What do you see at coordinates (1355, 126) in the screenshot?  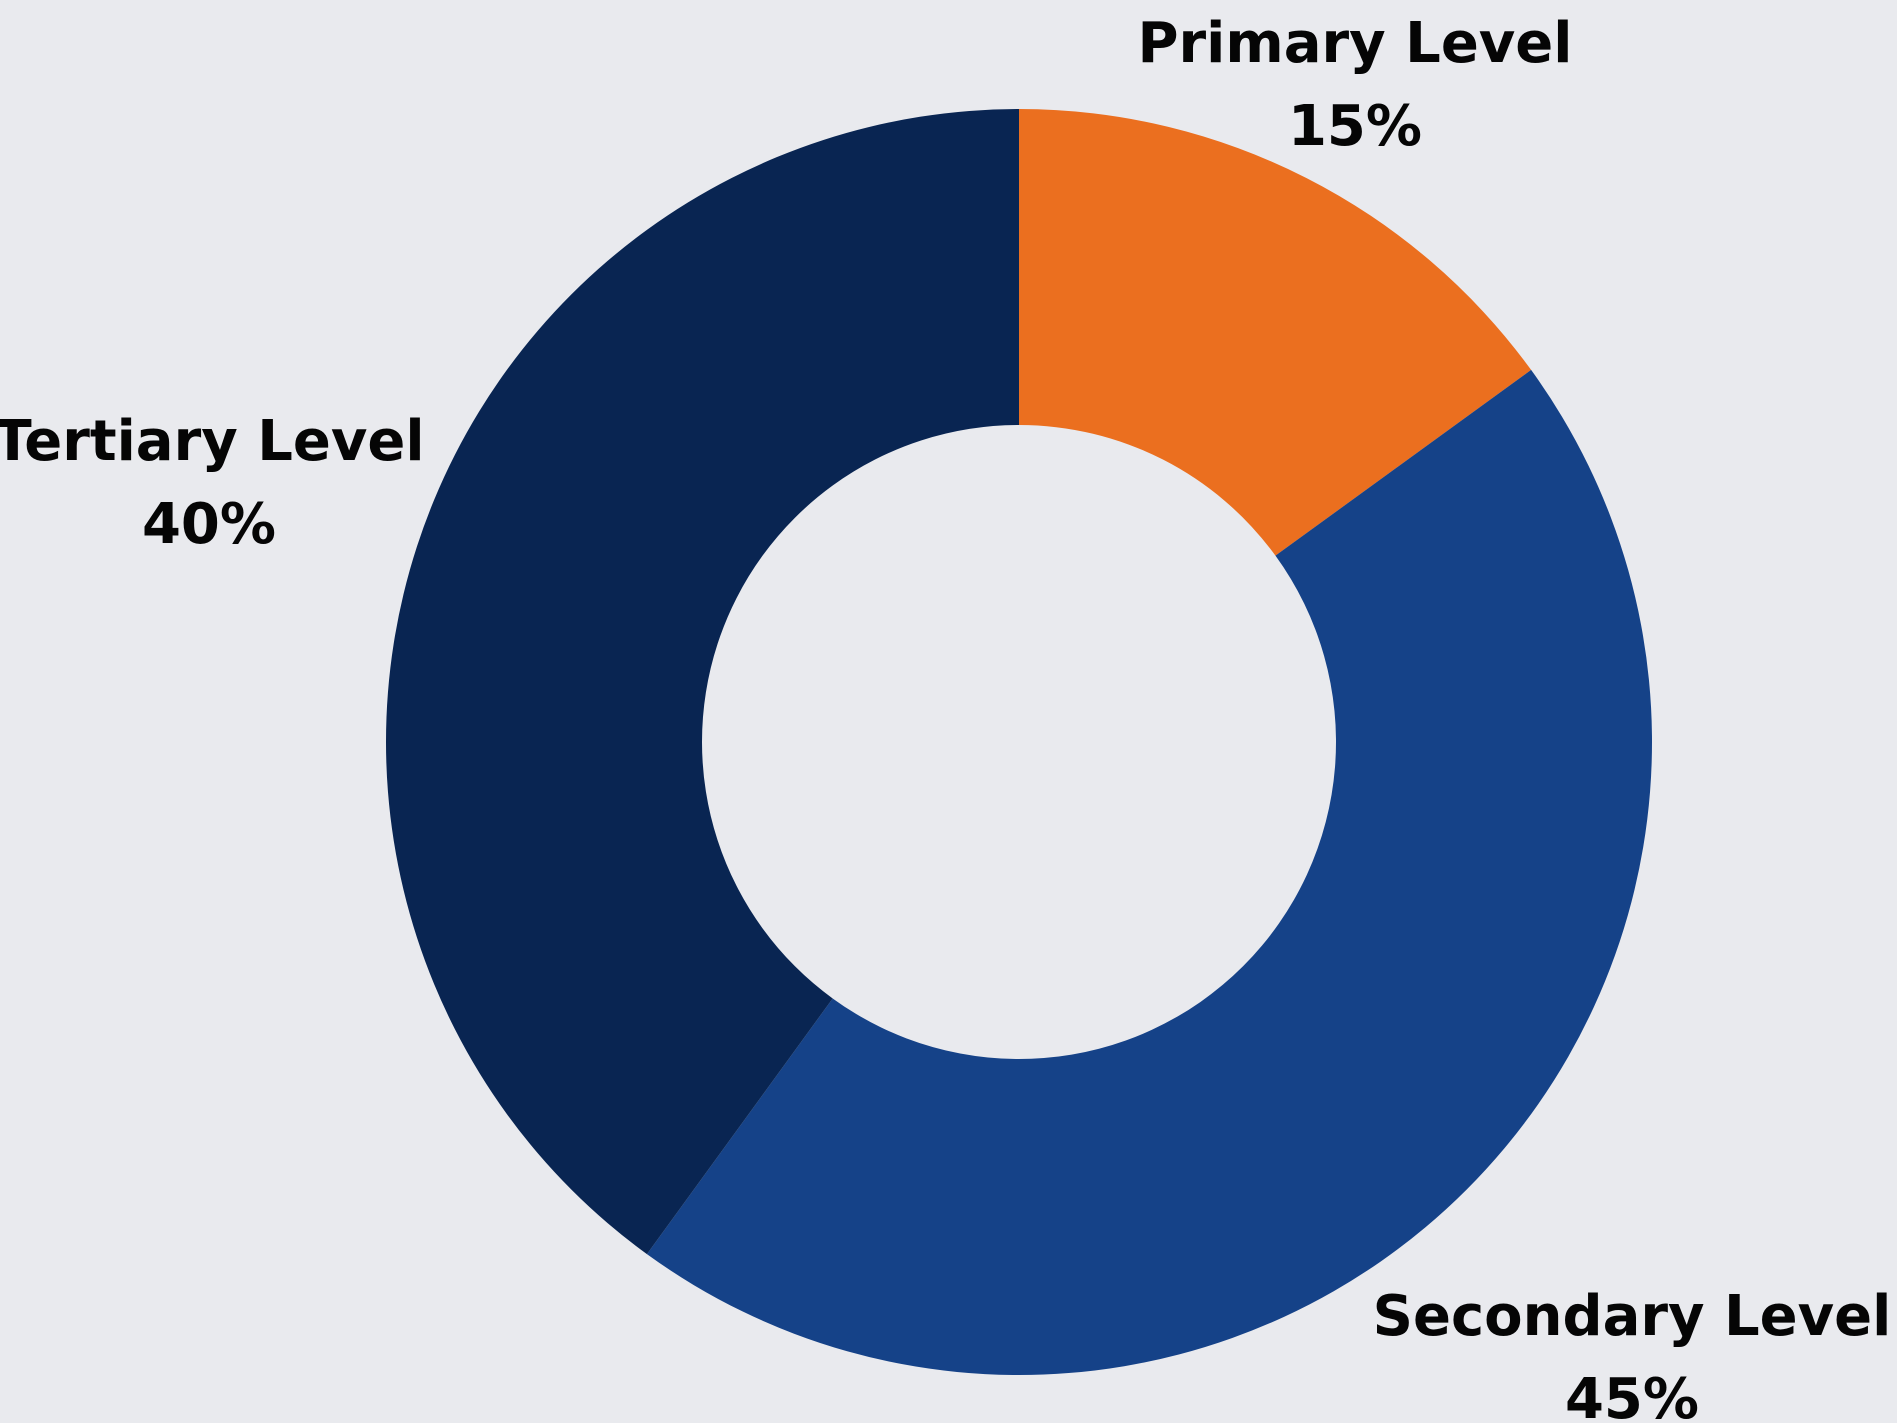 I see `slice-value-primary-level: 15%` at bounding box center [1355, 126].